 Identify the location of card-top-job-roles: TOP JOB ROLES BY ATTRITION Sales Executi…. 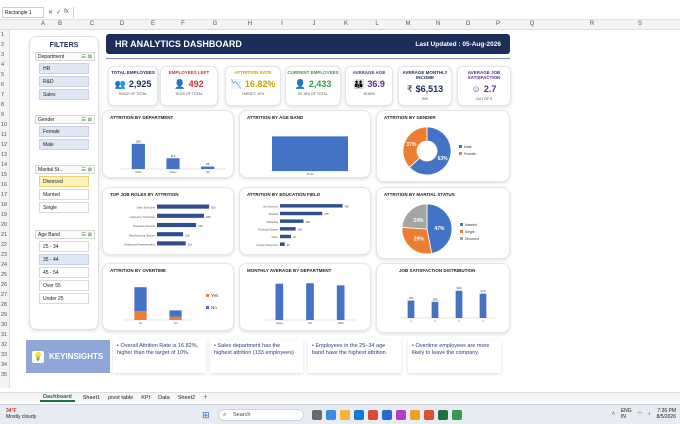
(168, 221).